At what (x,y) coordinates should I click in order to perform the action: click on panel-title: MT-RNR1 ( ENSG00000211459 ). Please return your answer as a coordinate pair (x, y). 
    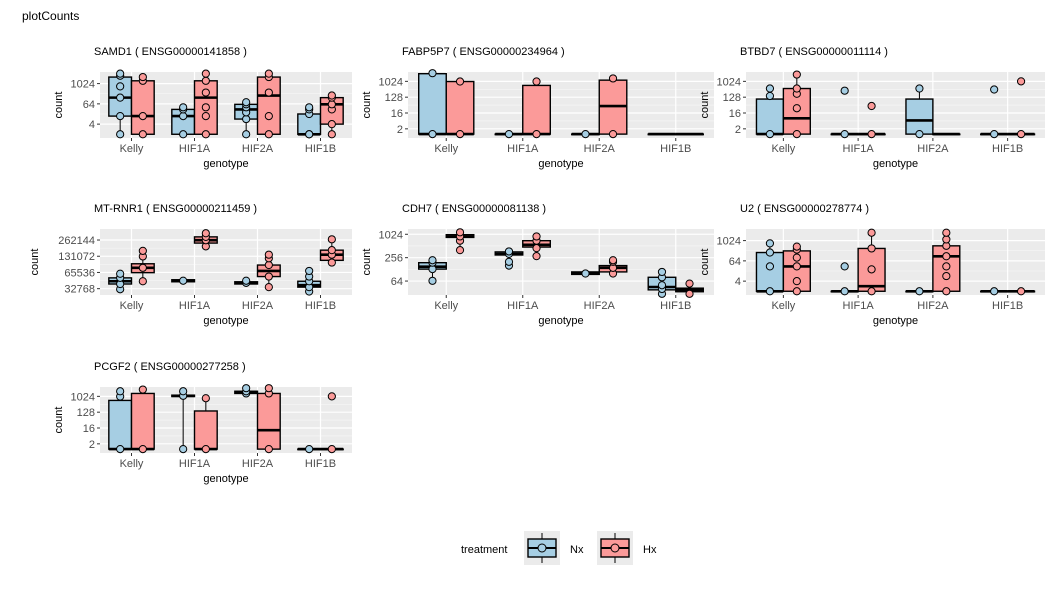
    Looking at the image, I should click on (175, 209).